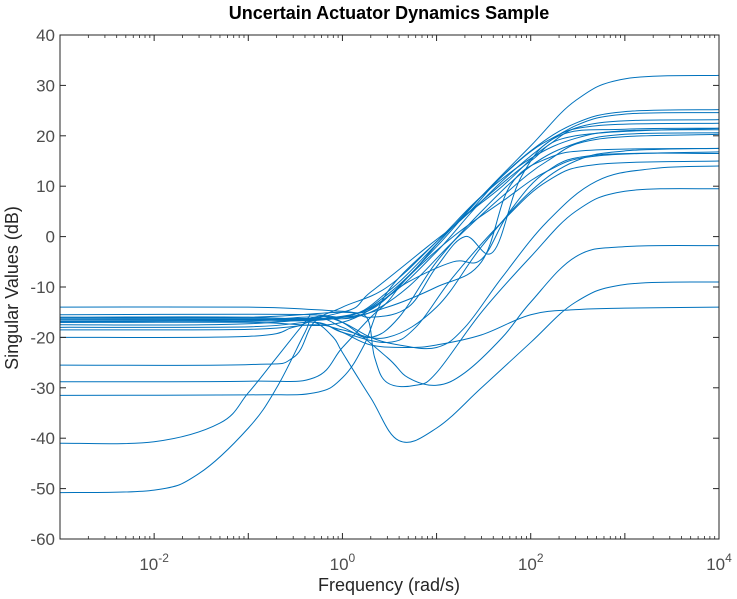 The width and height of the screenshot is (737, 599). I want to click on y-tick-label: -30, so click(42, 388).